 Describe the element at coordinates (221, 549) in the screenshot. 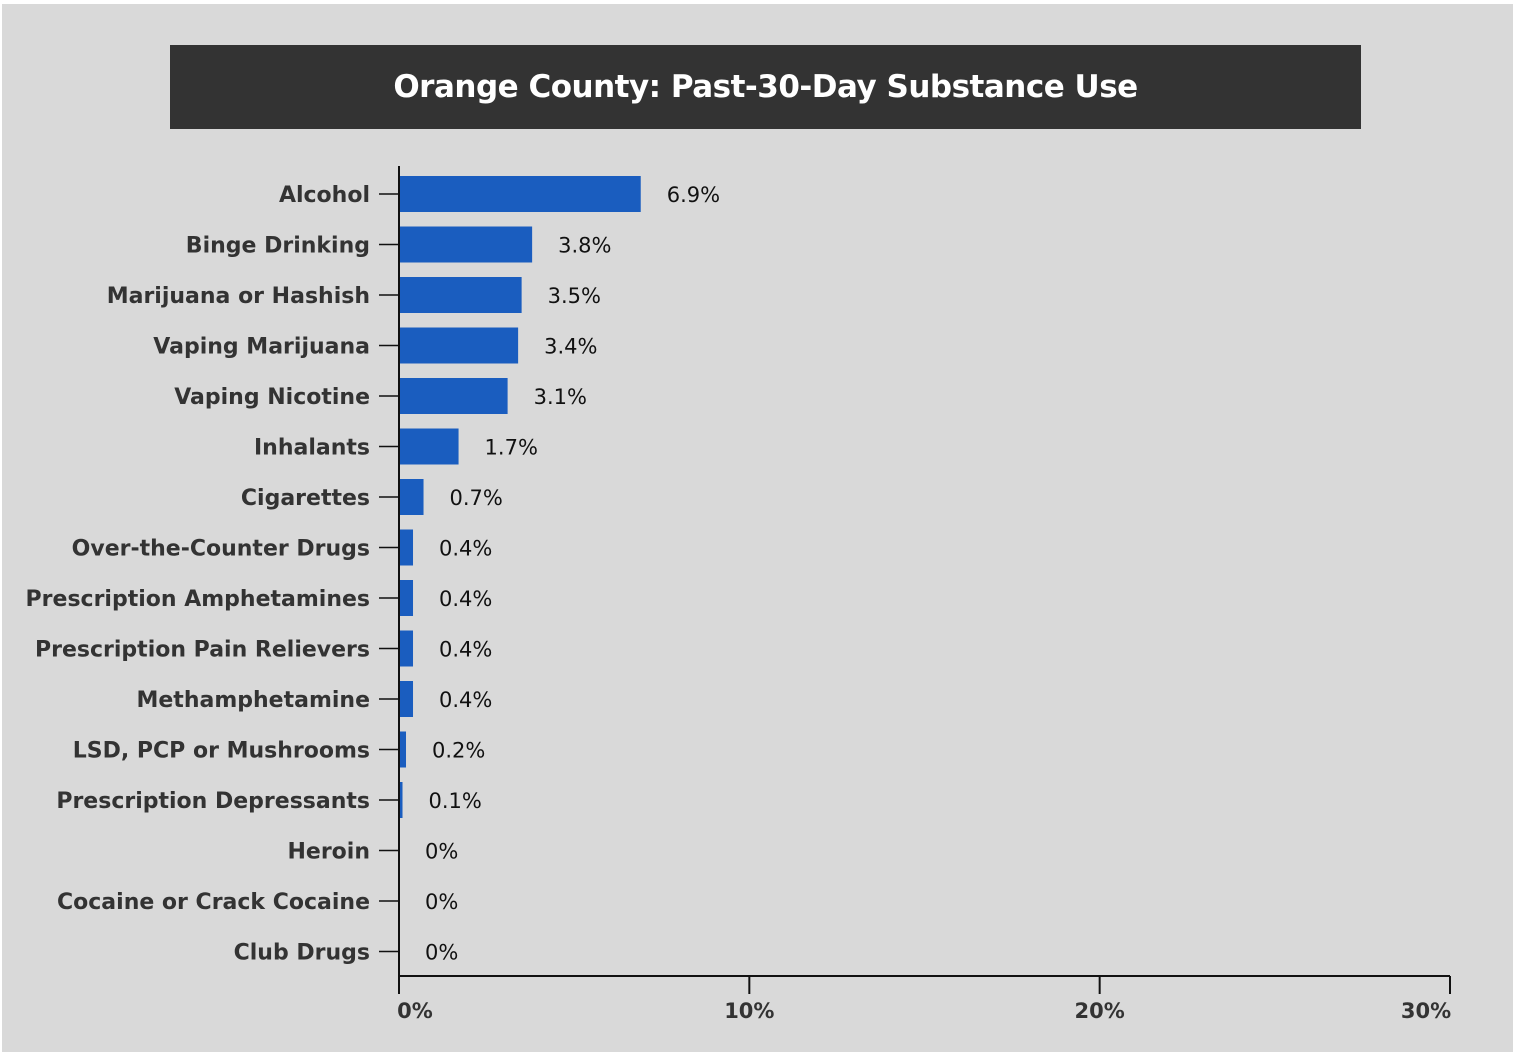

I see `category-label: Over-the-Counter Drugs` at that location.